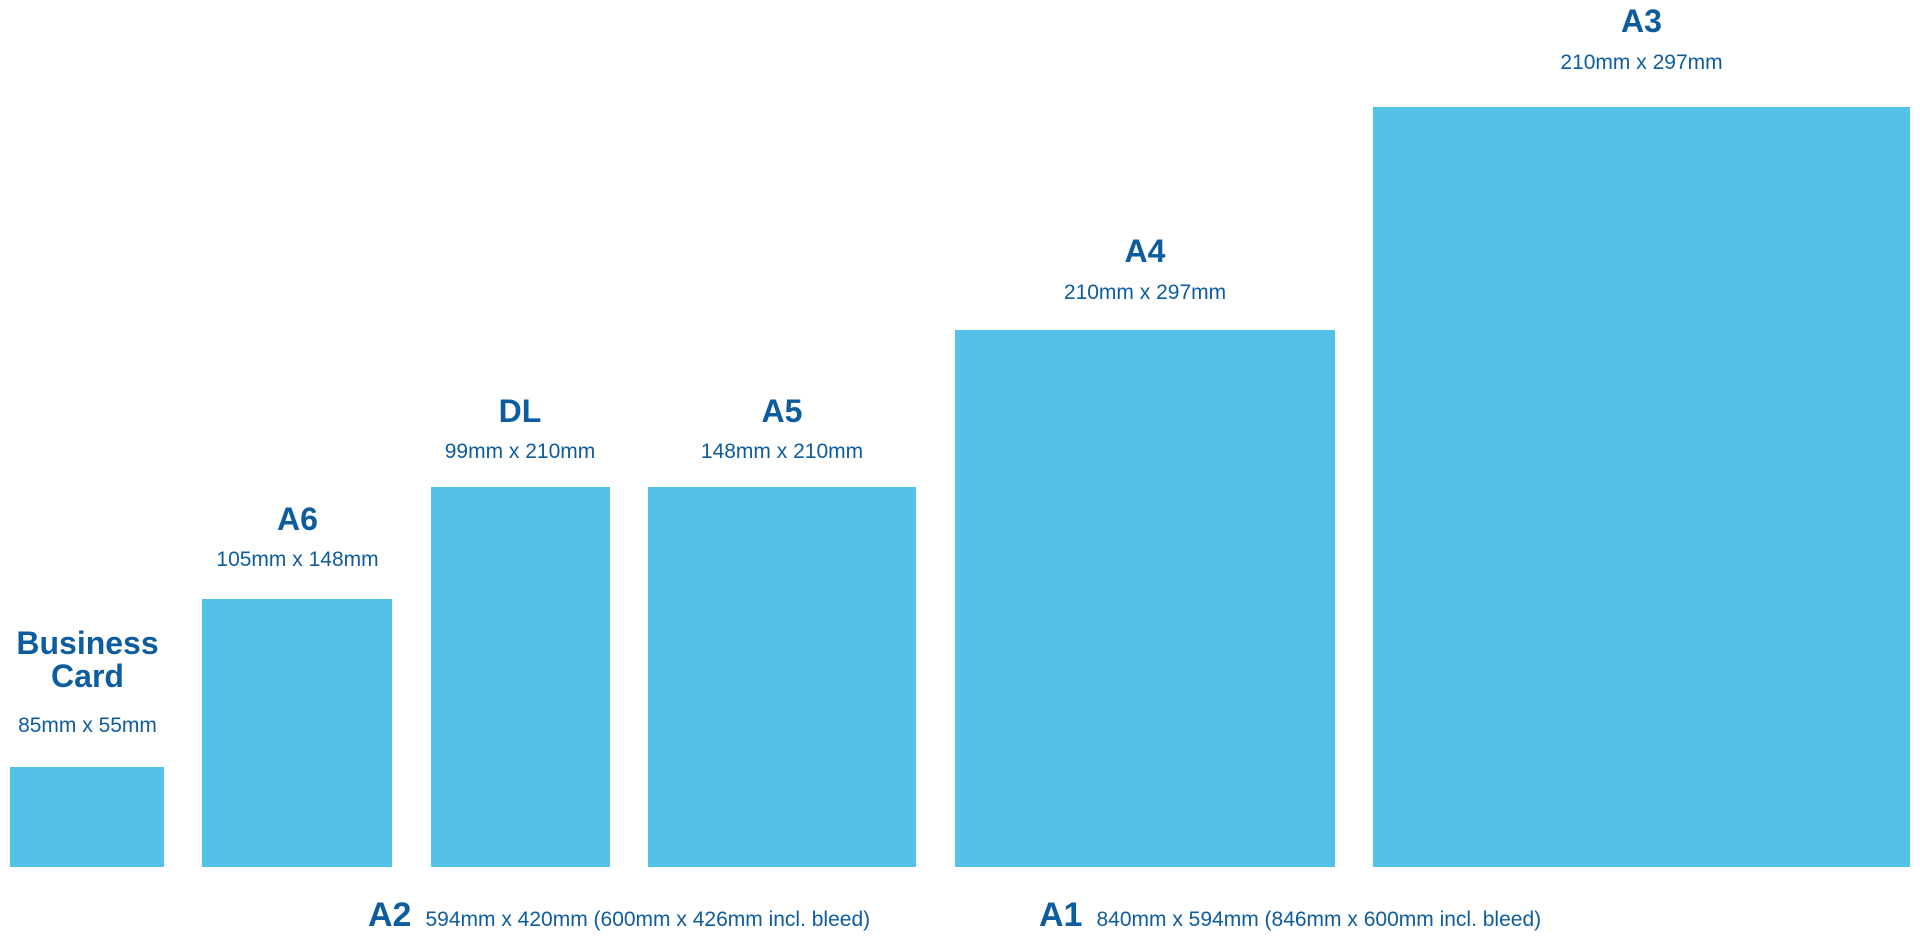 The width and height of the screenshot is (1920, 939). I want to click on size-name: DL, so click(520, 411).